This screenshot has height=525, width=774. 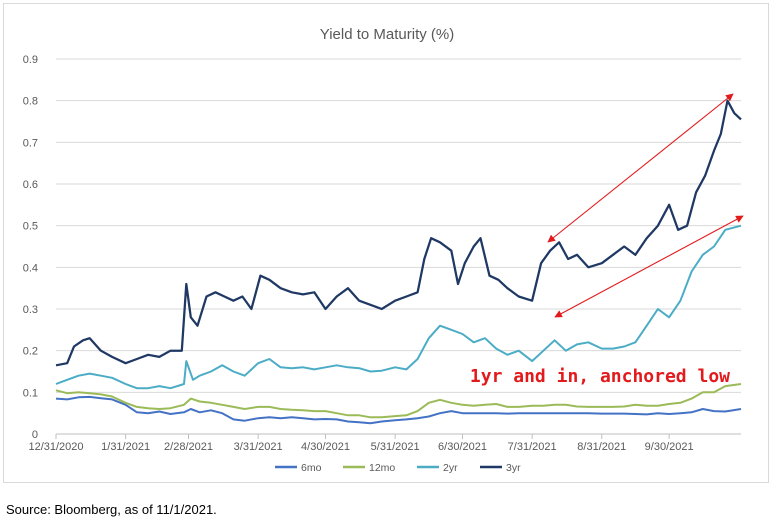 What do you see at coordinates (600, 376) in the screenshot?
I see `annotation-text: 1yr and in, anchored low` at bounding box center [600, 376].